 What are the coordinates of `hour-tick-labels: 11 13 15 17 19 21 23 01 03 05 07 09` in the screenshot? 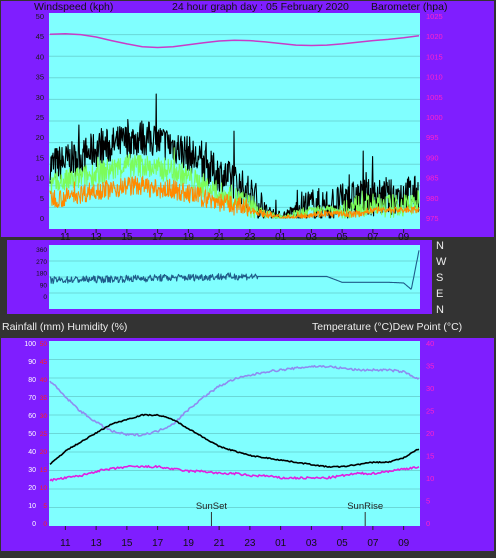 It's located at (235, 537).